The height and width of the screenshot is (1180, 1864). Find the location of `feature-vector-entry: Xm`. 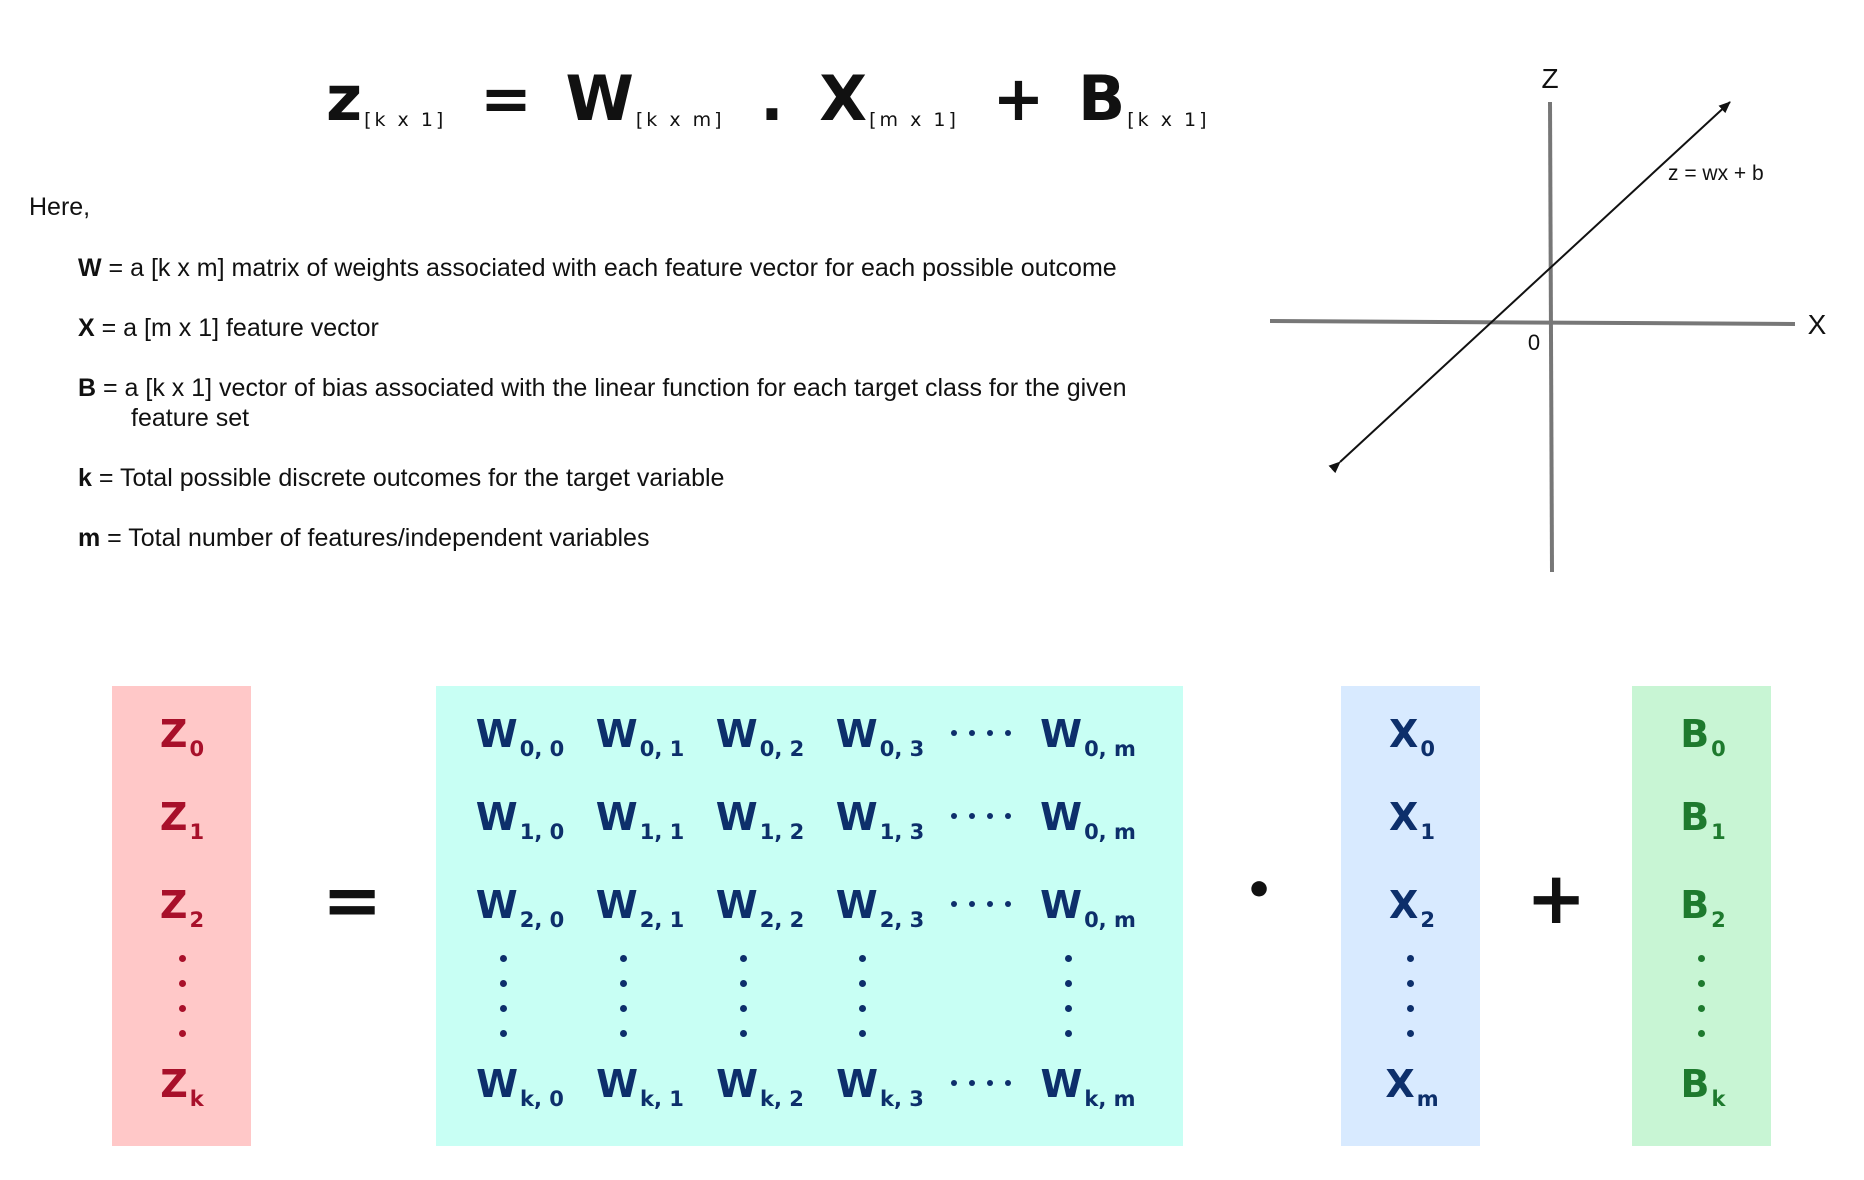

feature-vector-entry: Xm is located at coordinates (1411, 1086).